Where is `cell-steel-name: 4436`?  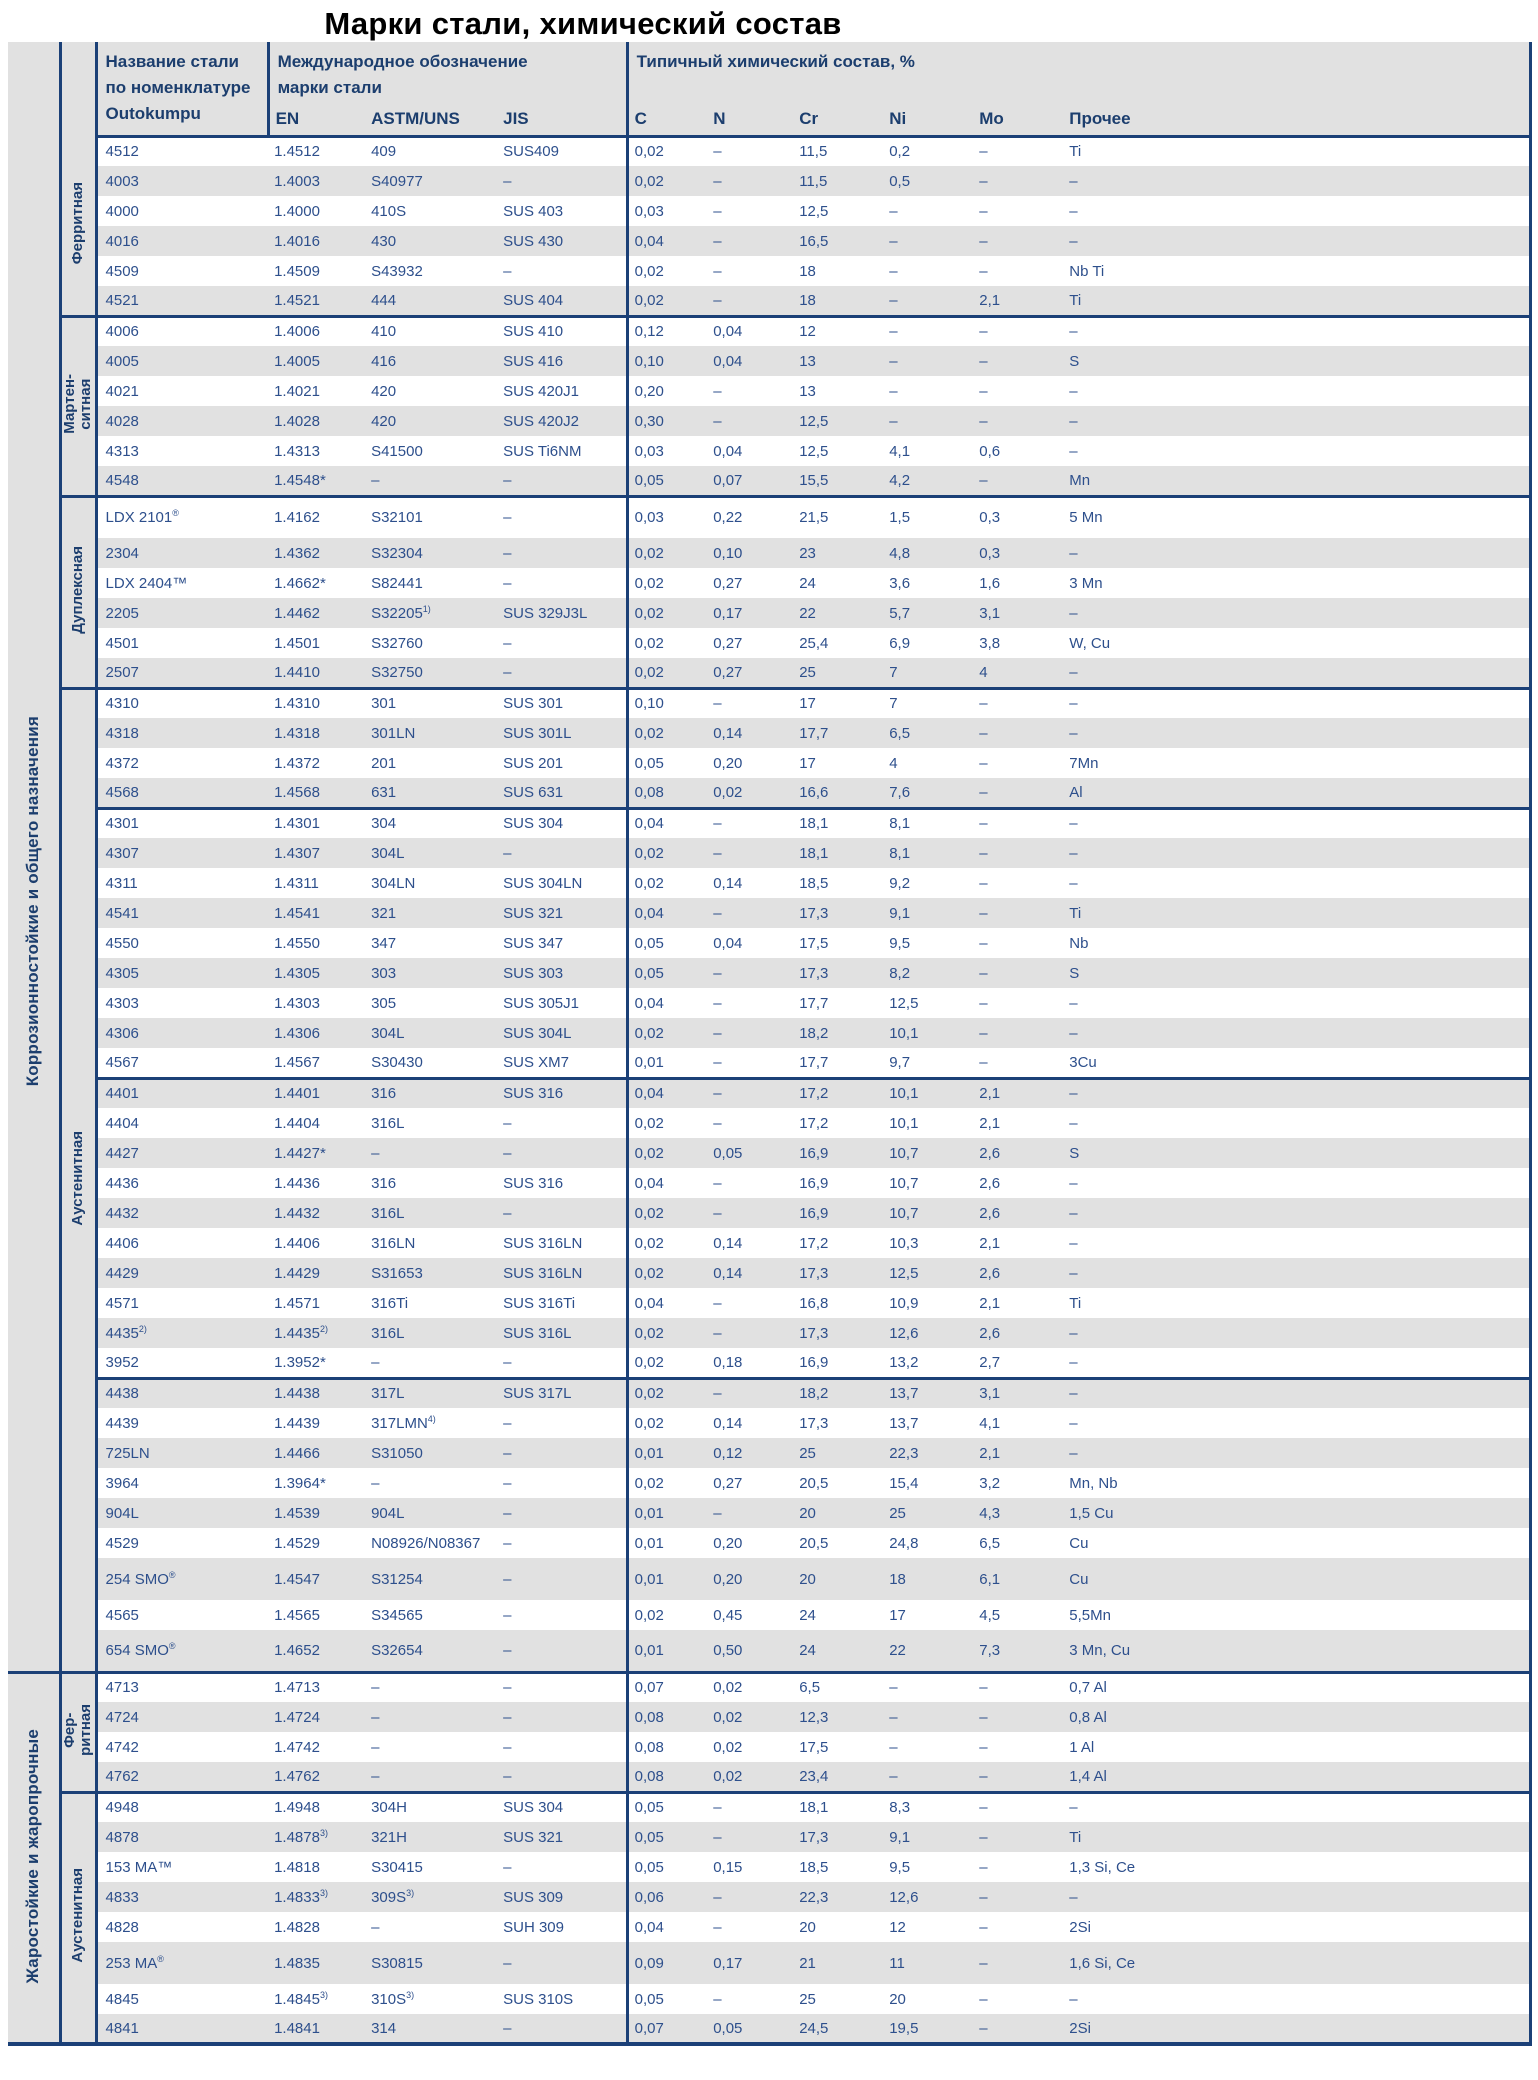
cell-steel-name: 4436 is located at coordinates (181, 1183).